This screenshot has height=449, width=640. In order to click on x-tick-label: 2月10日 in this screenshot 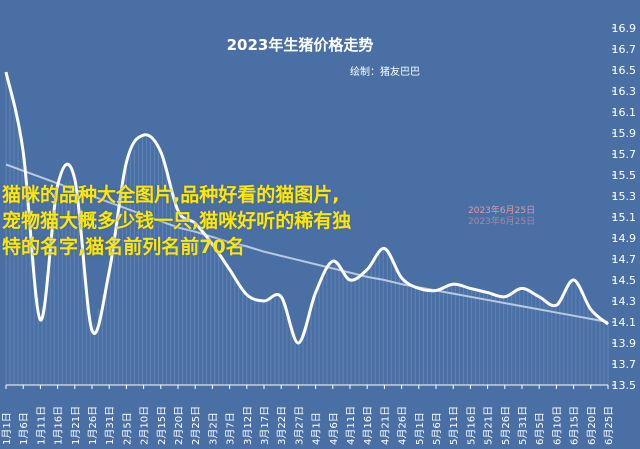, I will do `click(145, 425)`.